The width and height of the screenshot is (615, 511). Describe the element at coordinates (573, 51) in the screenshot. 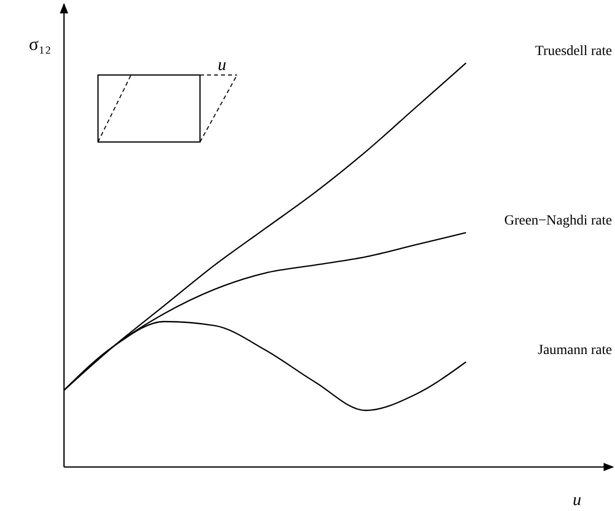

I see `text: Truesdell rate` at that location.